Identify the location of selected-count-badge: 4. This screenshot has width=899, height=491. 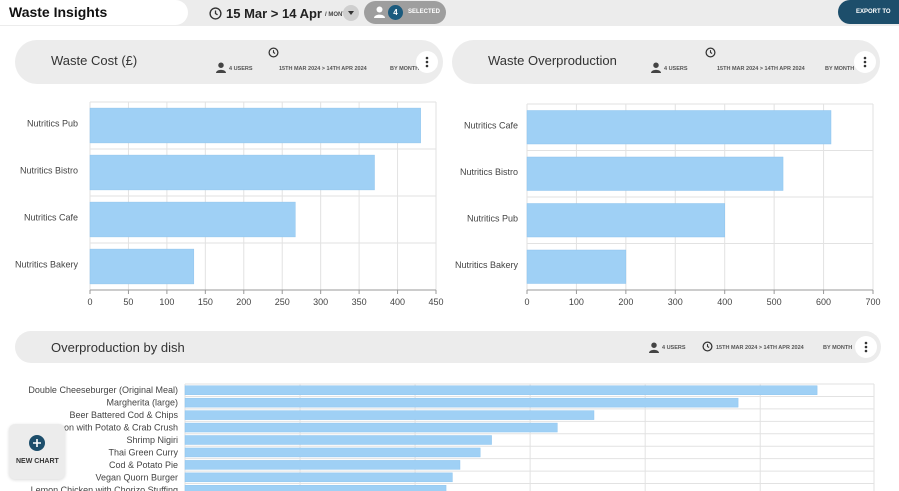
(395, 12).